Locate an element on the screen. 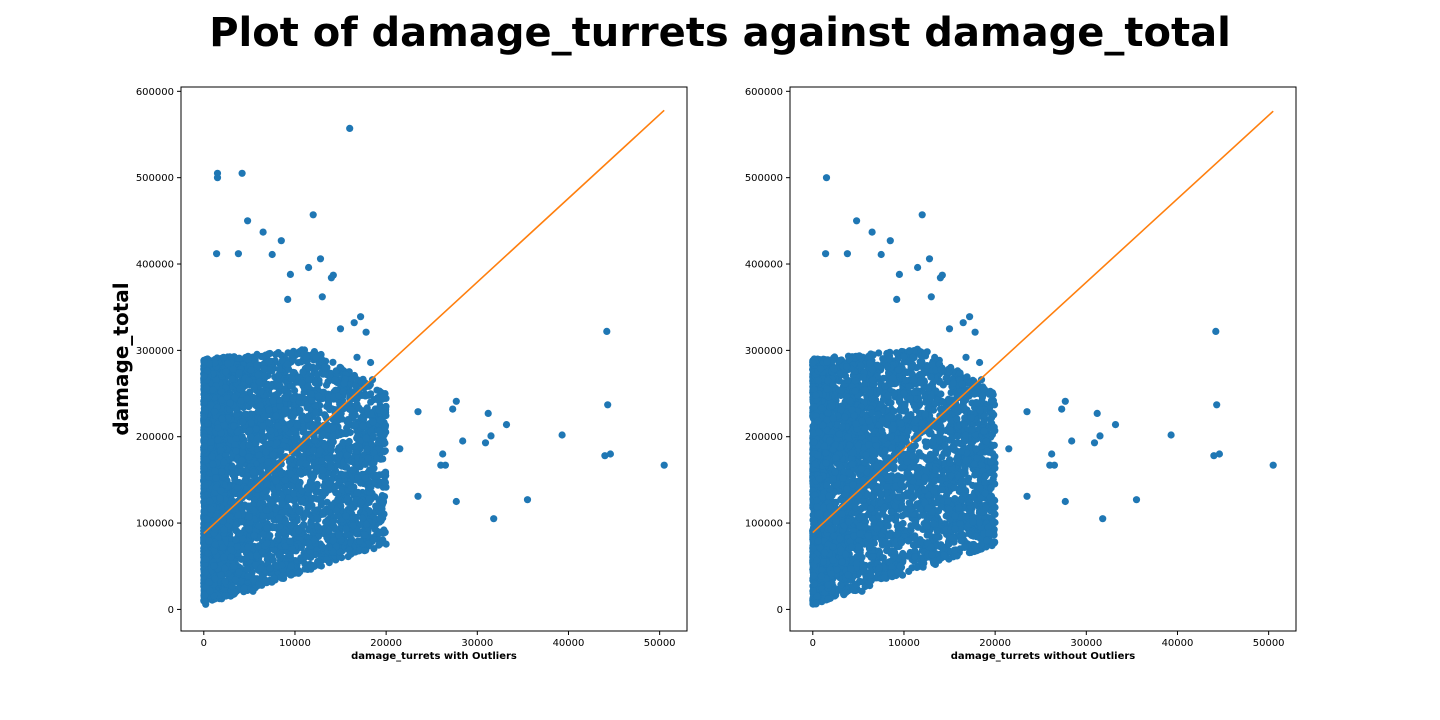  dense-point-cloud is located at coordinates (295, 477).